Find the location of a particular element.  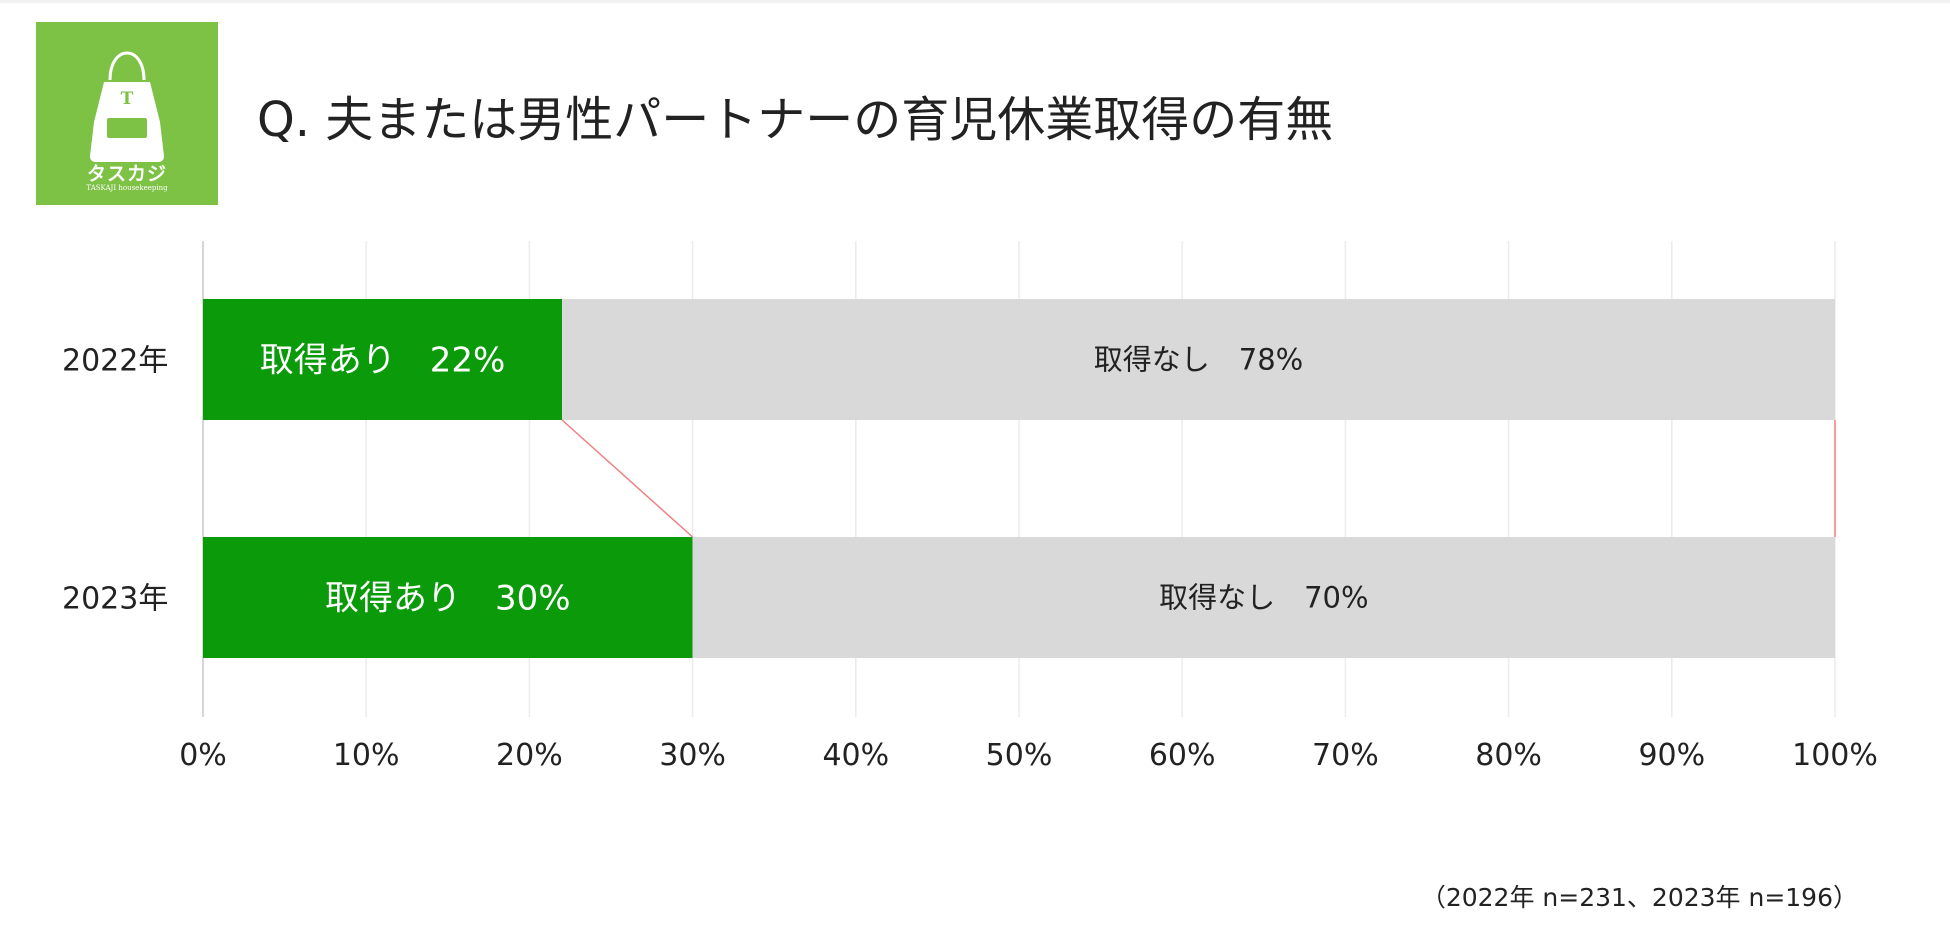

data-label: 取得あり 30% is located at coordinates (448, 599).